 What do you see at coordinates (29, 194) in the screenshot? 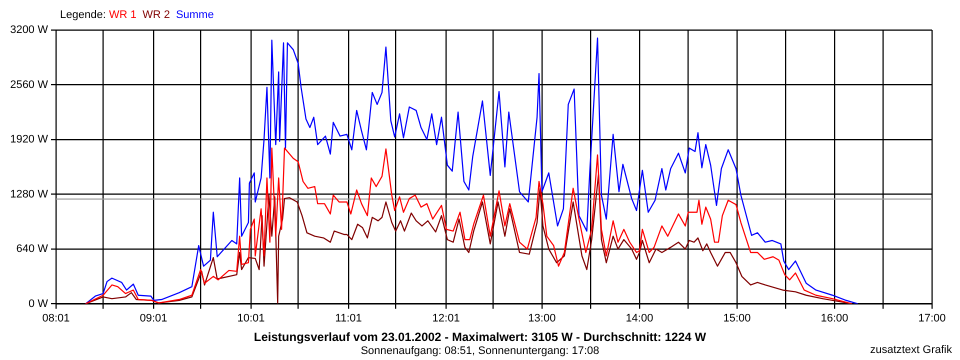
I see `y-tick-label: 1280 W` at bounding box center [29, 194].